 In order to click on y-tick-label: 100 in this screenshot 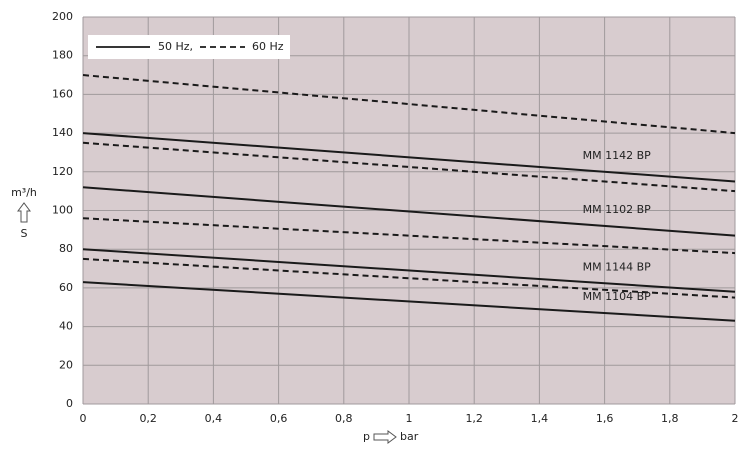, I will do `click(62, 210)`.